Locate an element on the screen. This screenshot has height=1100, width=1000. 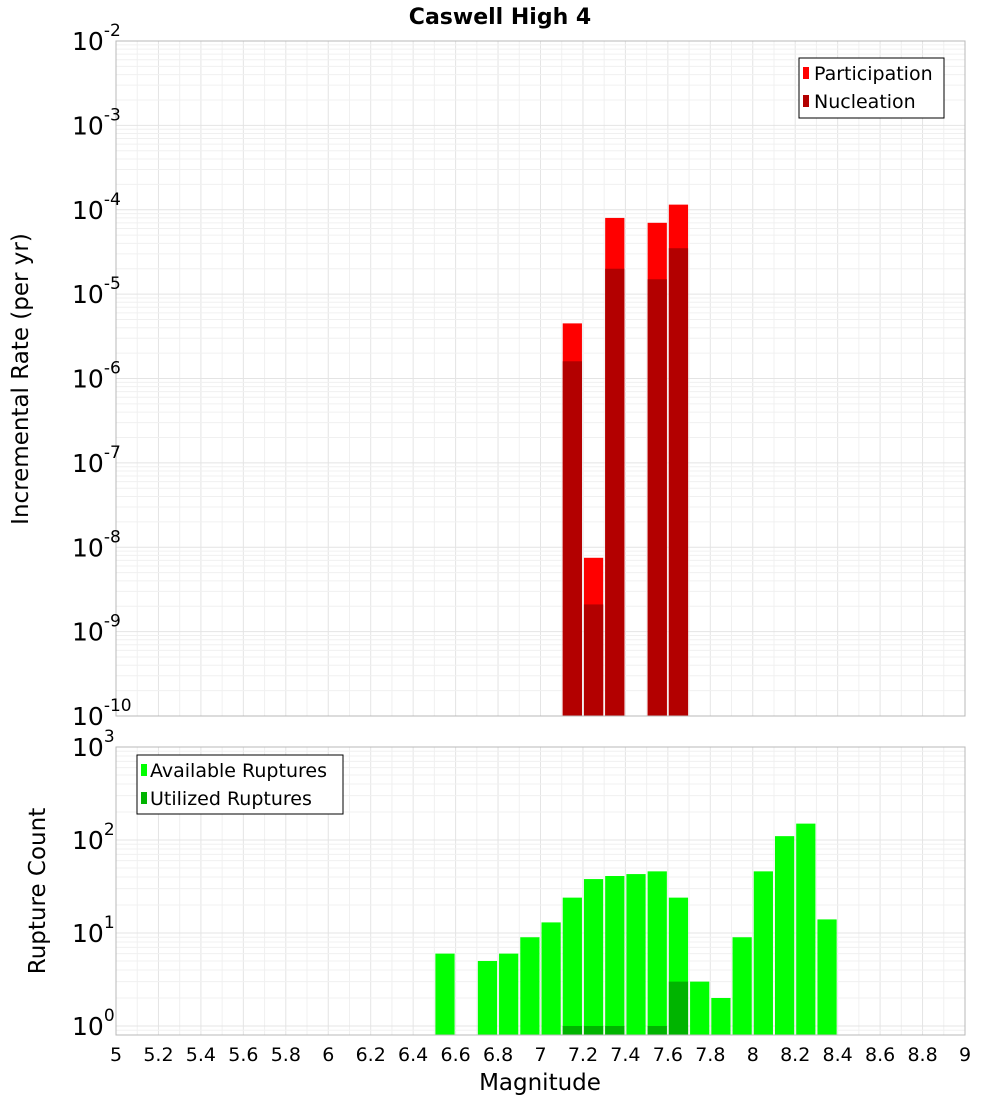
rate-y-axis-label: Incremental Rate (per yr) is located at coordinates (21, 379).